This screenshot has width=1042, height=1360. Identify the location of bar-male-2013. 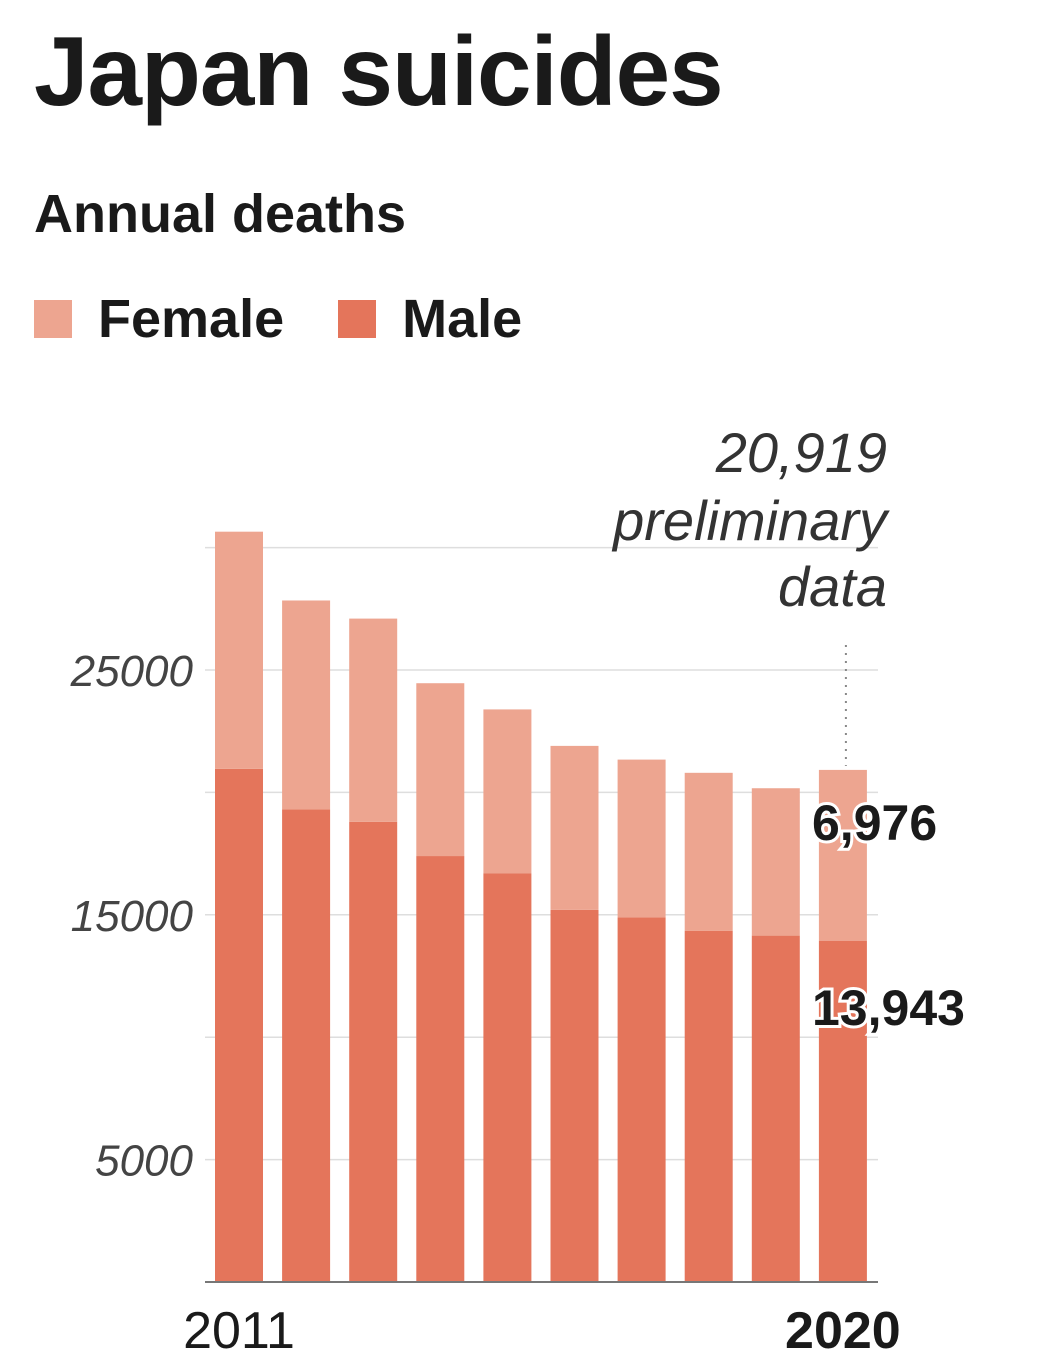
(373, 1051).